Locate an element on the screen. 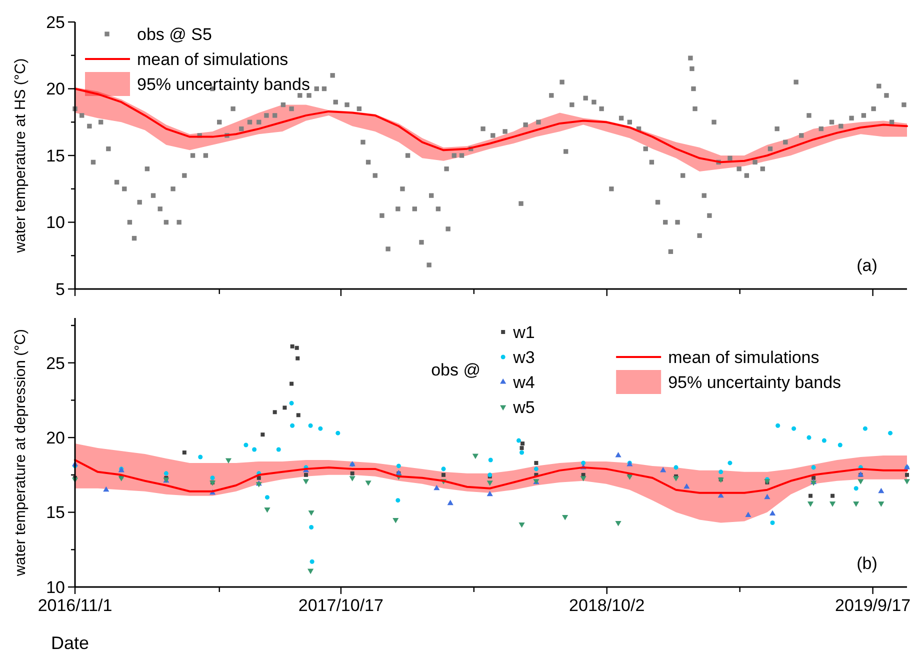 This screenshot has height=660, width=919. annotation: (b) is located at coordinates (867, 563).